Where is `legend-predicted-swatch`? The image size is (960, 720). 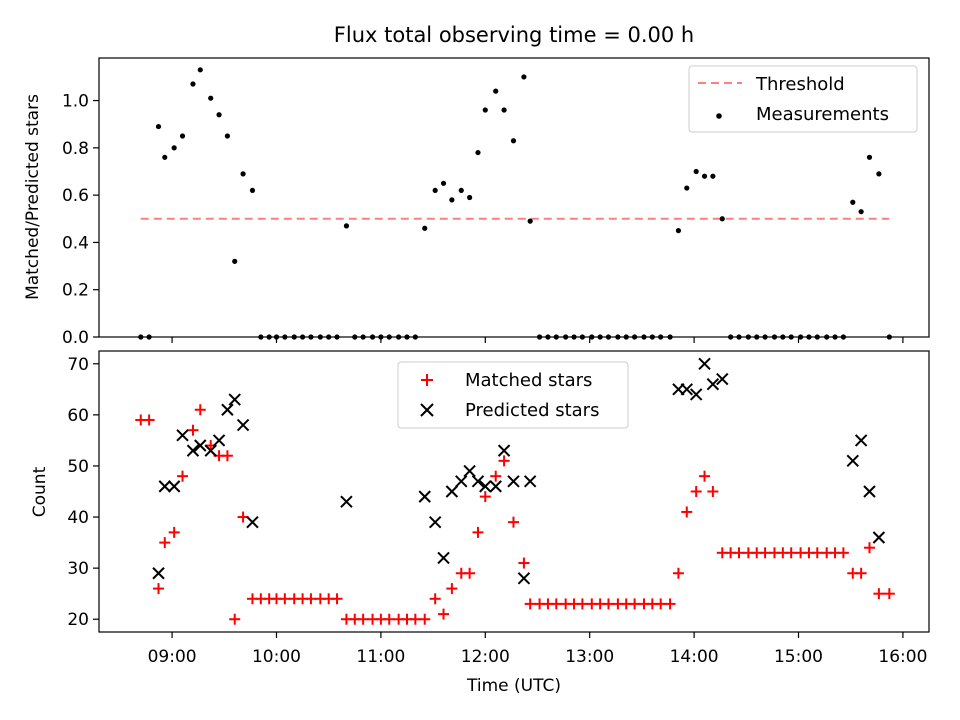
legend-predicted-swatch is located at coordinates (427, 410).